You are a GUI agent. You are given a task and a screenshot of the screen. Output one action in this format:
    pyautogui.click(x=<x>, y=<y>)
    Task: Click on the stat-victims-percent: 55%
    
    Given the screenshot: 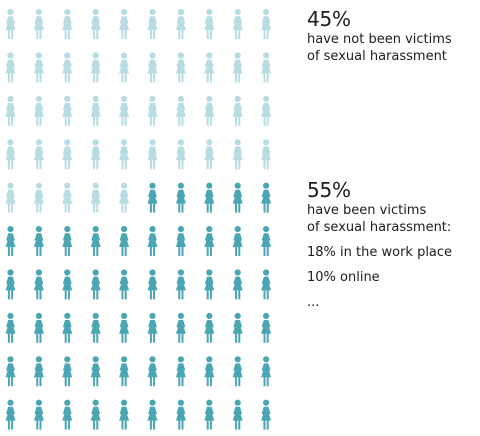 What is the action you would take?
    pyautogui.click(x=329, y=190)
    